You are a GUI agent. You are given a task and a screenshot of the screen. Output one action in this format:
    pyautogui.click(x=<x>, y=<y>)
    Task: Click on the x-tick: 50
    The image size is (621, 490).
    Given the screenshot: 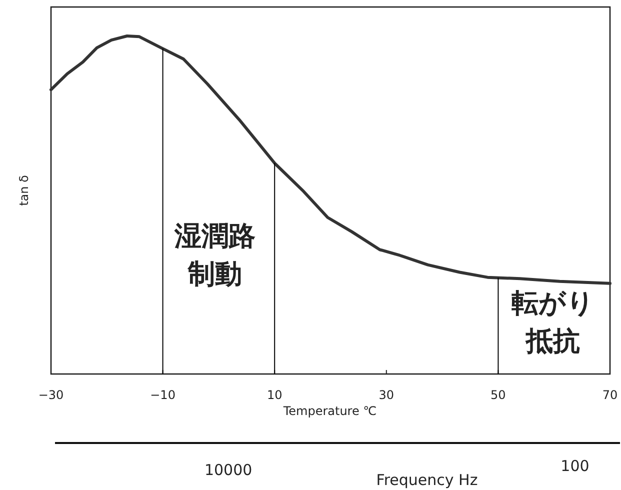 What is the action you would take?
    pyautogui.click(x=498, y=395)
    